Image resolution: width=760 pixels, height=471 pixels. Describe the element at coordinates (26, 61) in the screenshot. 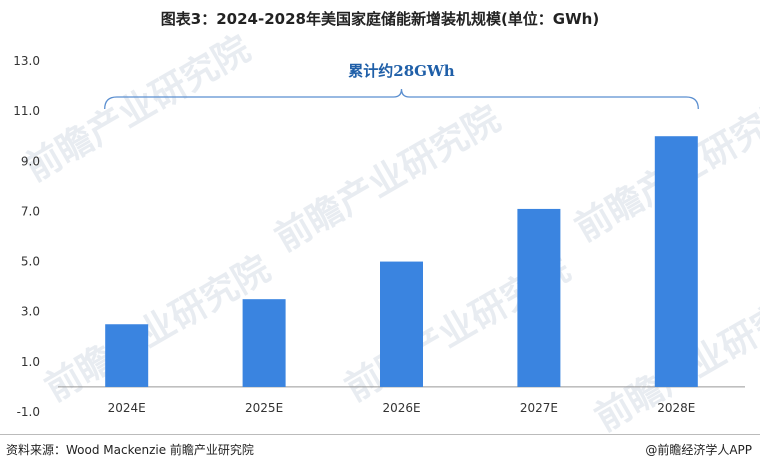

I see `y-tick-label: 13.0` at that location.